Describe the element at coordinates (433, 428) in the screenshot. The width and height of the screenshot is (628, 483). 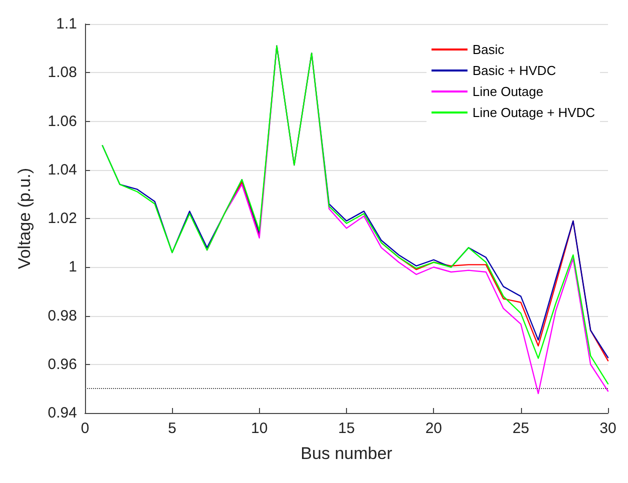
I see `x-tick-label: 20` at that location.